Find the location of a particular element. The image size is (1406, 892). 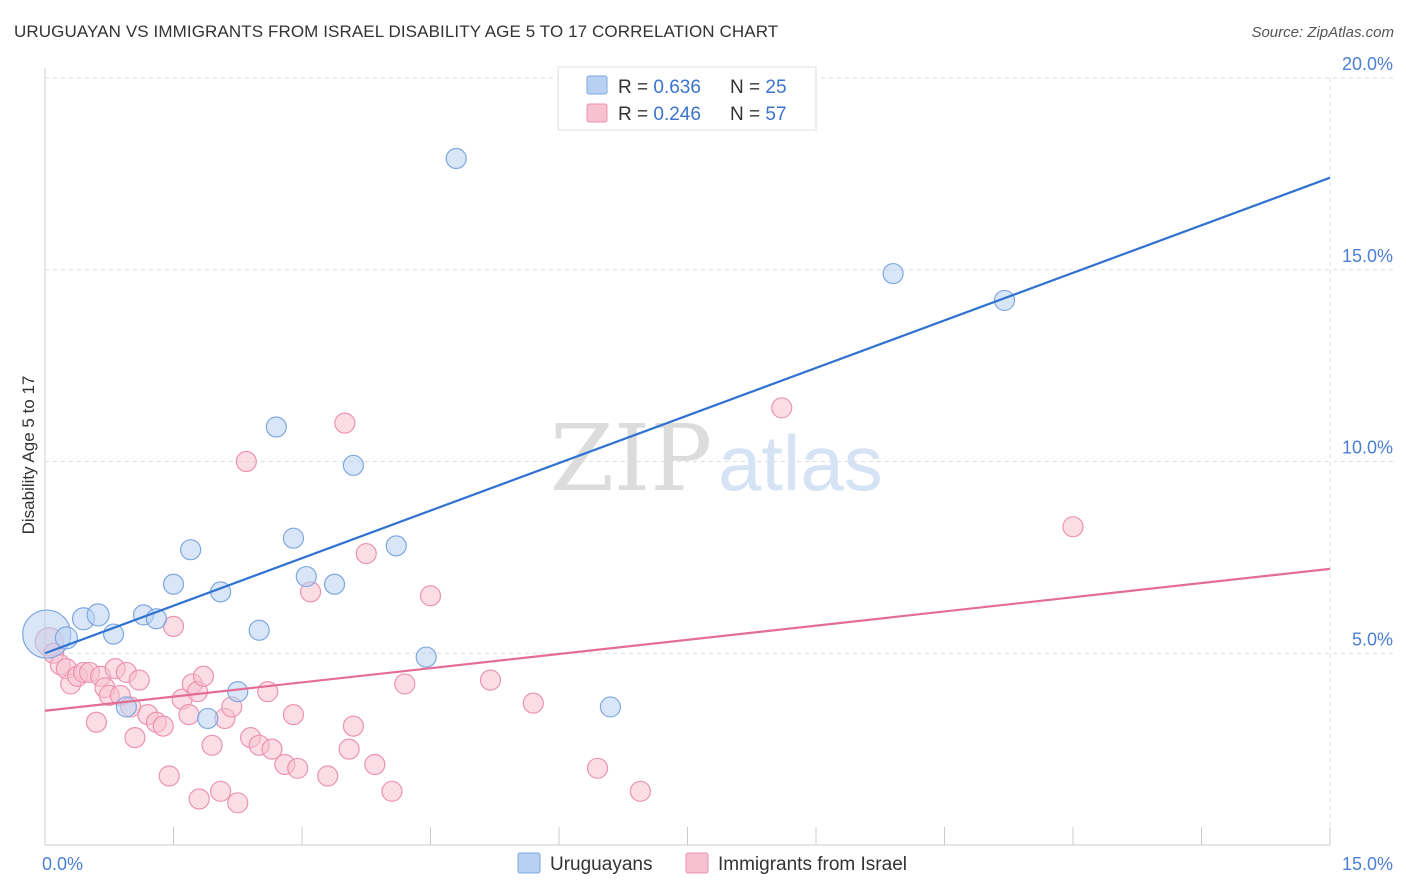

legend-n-value: 57 is located at coordinates (775, 114).